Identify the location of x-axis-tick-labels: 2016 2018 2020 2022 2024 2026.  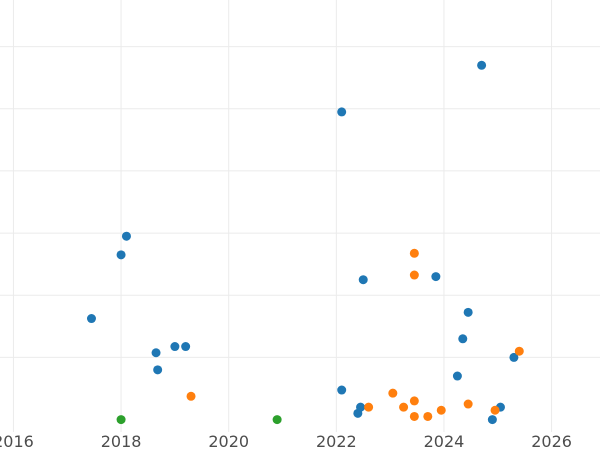
(286, 441).